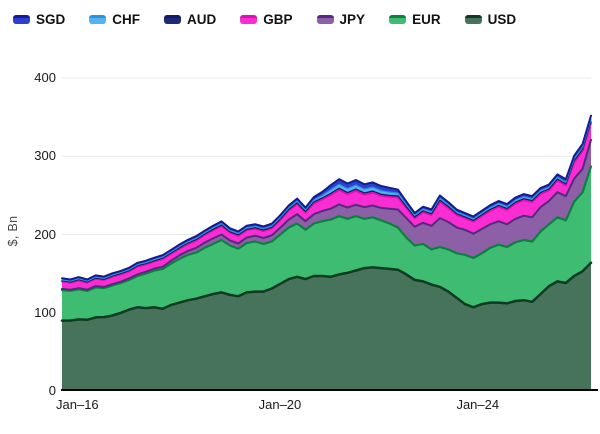 The height and width of the screenshot is (434, 600). I want to click on x-tick-label: Jan–20, so click(280, 404).